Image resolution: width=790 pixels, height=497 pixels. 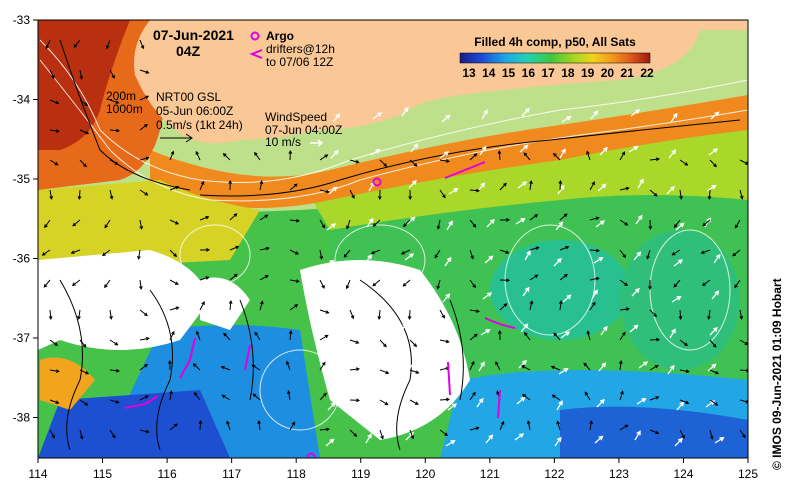 I want to click on y-tick-label: -34, so click(x=22, y=100).